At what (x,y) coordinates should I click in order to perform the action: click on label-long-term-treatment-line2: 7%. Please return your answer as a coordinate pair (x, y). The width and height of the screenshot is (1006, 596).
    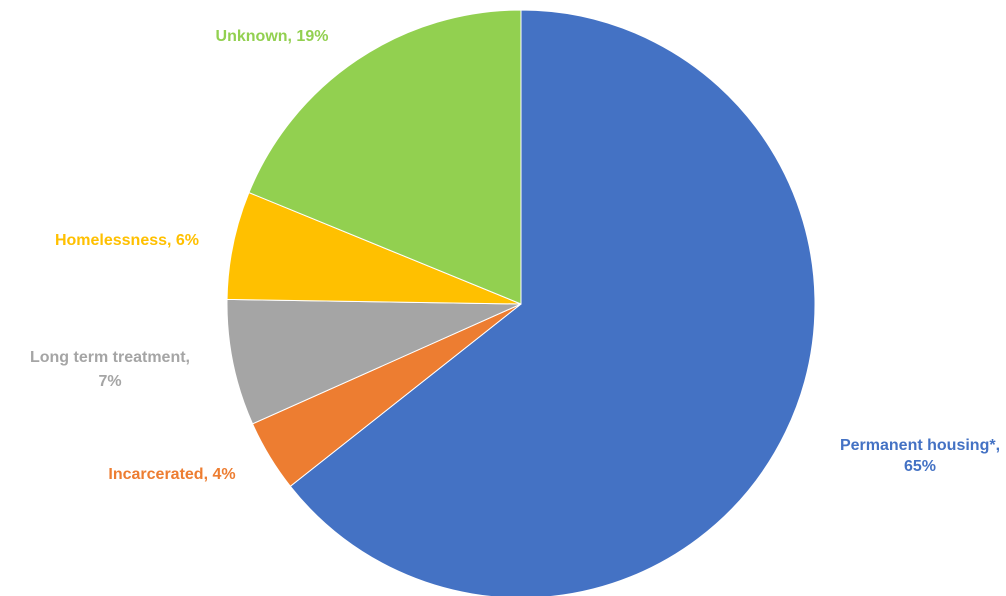
    Looking at the image, I should click on (109, 381).